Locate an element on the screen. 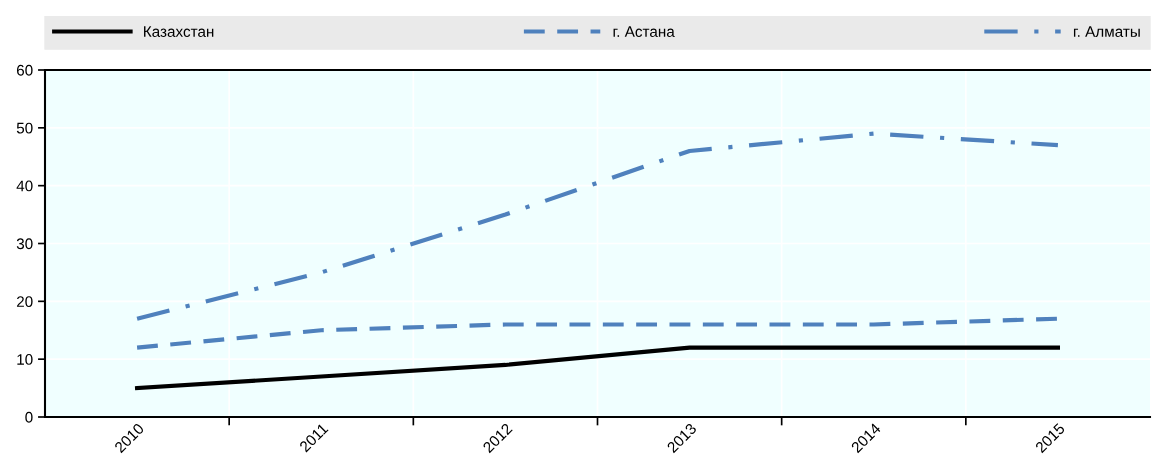 The width and height of the screenshot is (1152, 459). y-tick-label: 60 is located at coordinates (24, 70).